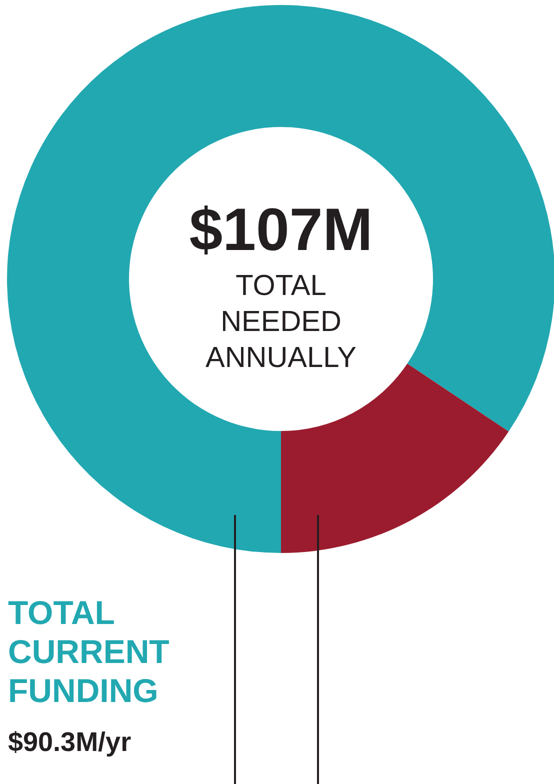  I want to click on data-label: $90.3M/yr, so click(70, 742).